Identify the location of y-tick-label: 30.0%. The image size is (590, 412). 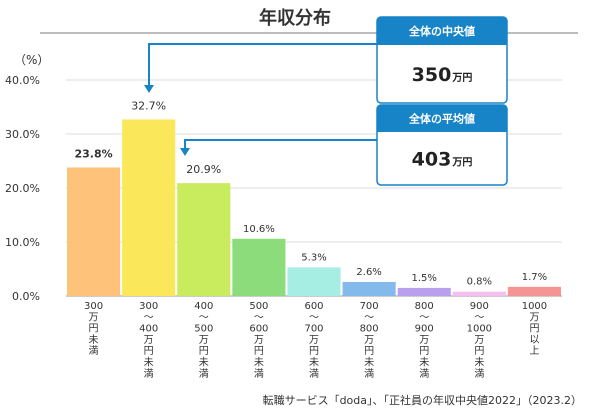
(22, 134).